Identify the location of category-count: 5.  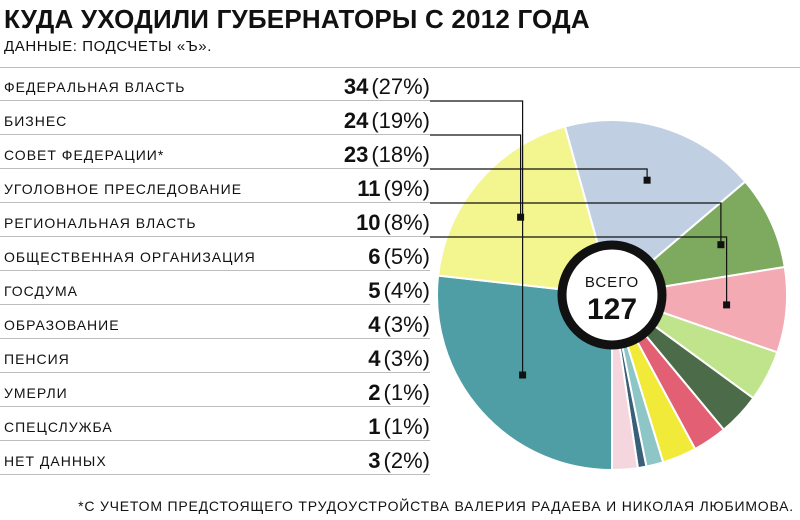
(374, 290).